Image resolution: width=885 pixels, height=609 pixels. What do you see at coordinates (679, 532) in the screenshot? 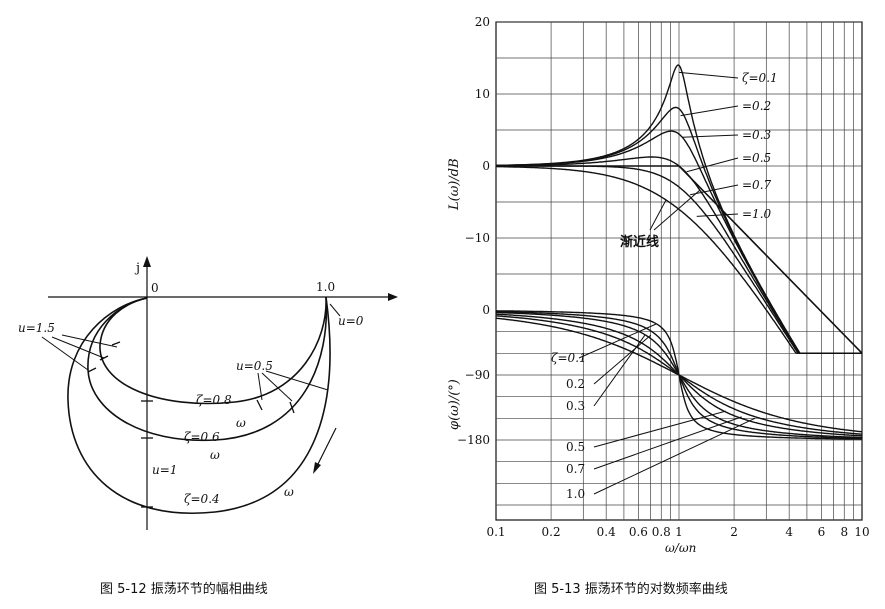
I see `x-tick-label: 1` at bounding box center [679, 532].